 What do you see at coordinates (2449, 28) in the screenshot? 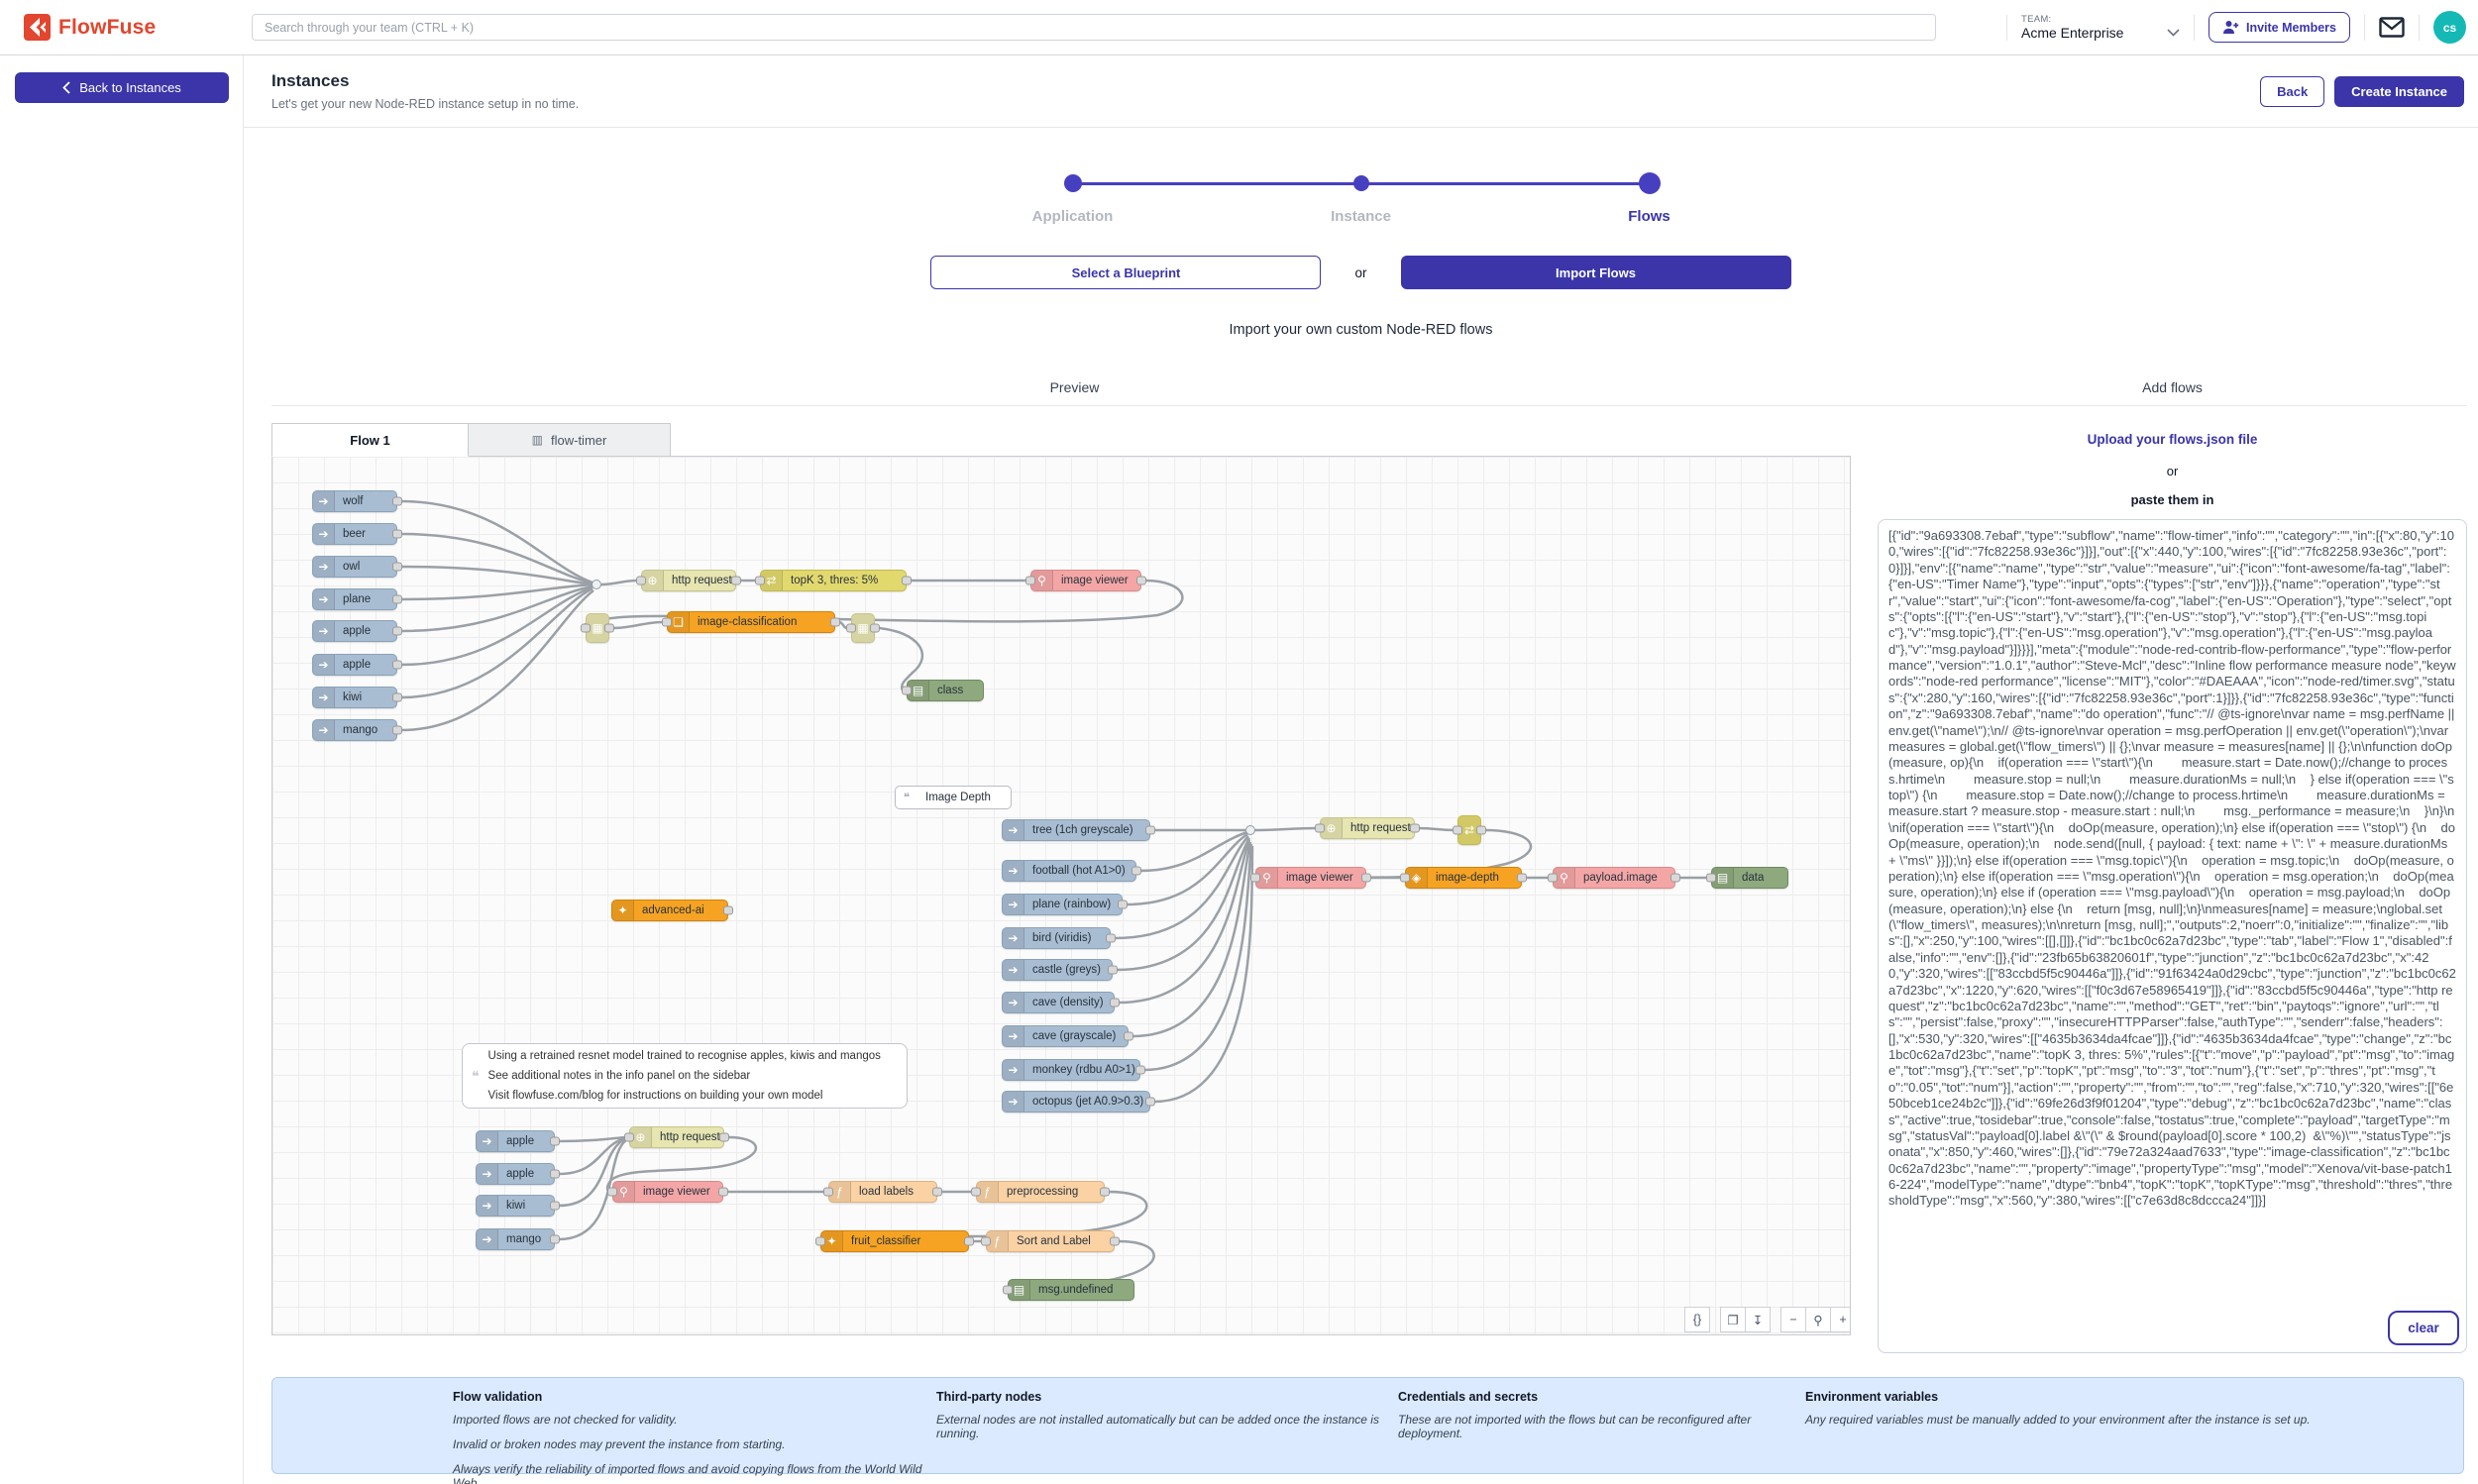
I see `user-avatar: cs` at bounding box center [2449, 28].